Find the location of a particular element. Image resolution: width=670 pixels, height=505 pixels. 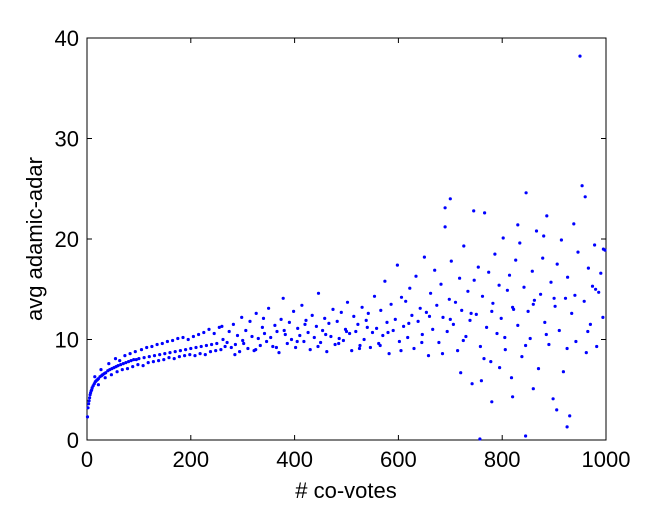

x-tick-label: 0 is located at coordinates (87, 459).